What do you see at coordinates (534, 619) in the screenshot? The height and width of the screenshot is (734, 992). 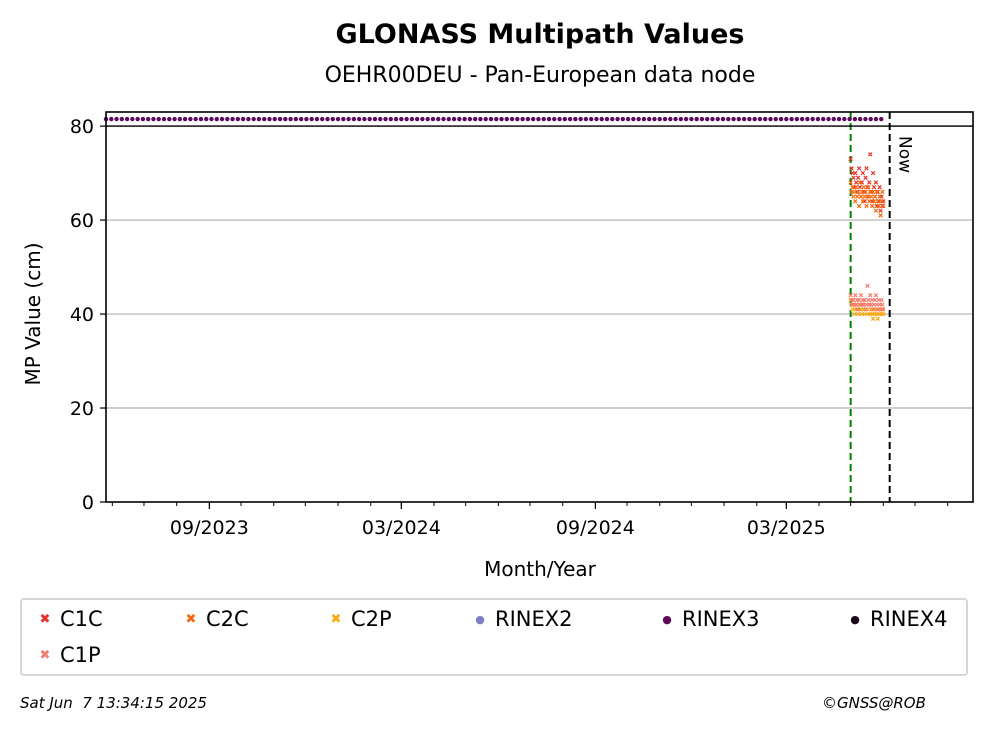 I see `legend-label: RINEX2` at bounding box center [534, 619].